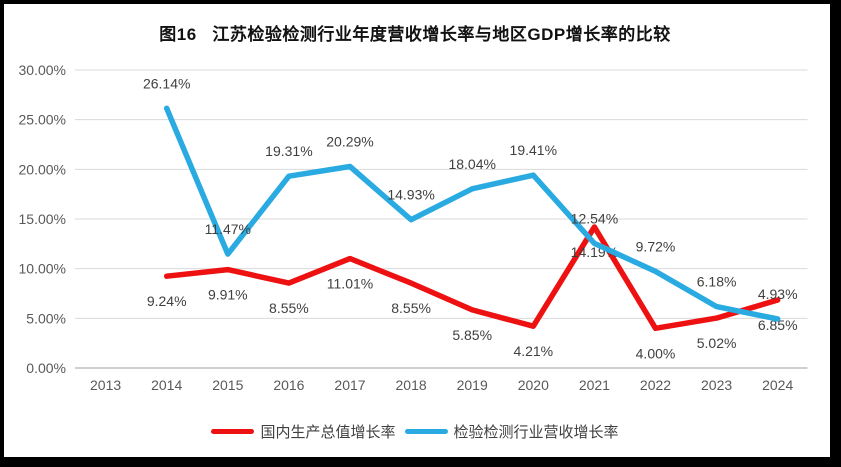 The image size is (841, 467). I want to click on data-label-gdp-growth: 11.01%, so click(350, 284).